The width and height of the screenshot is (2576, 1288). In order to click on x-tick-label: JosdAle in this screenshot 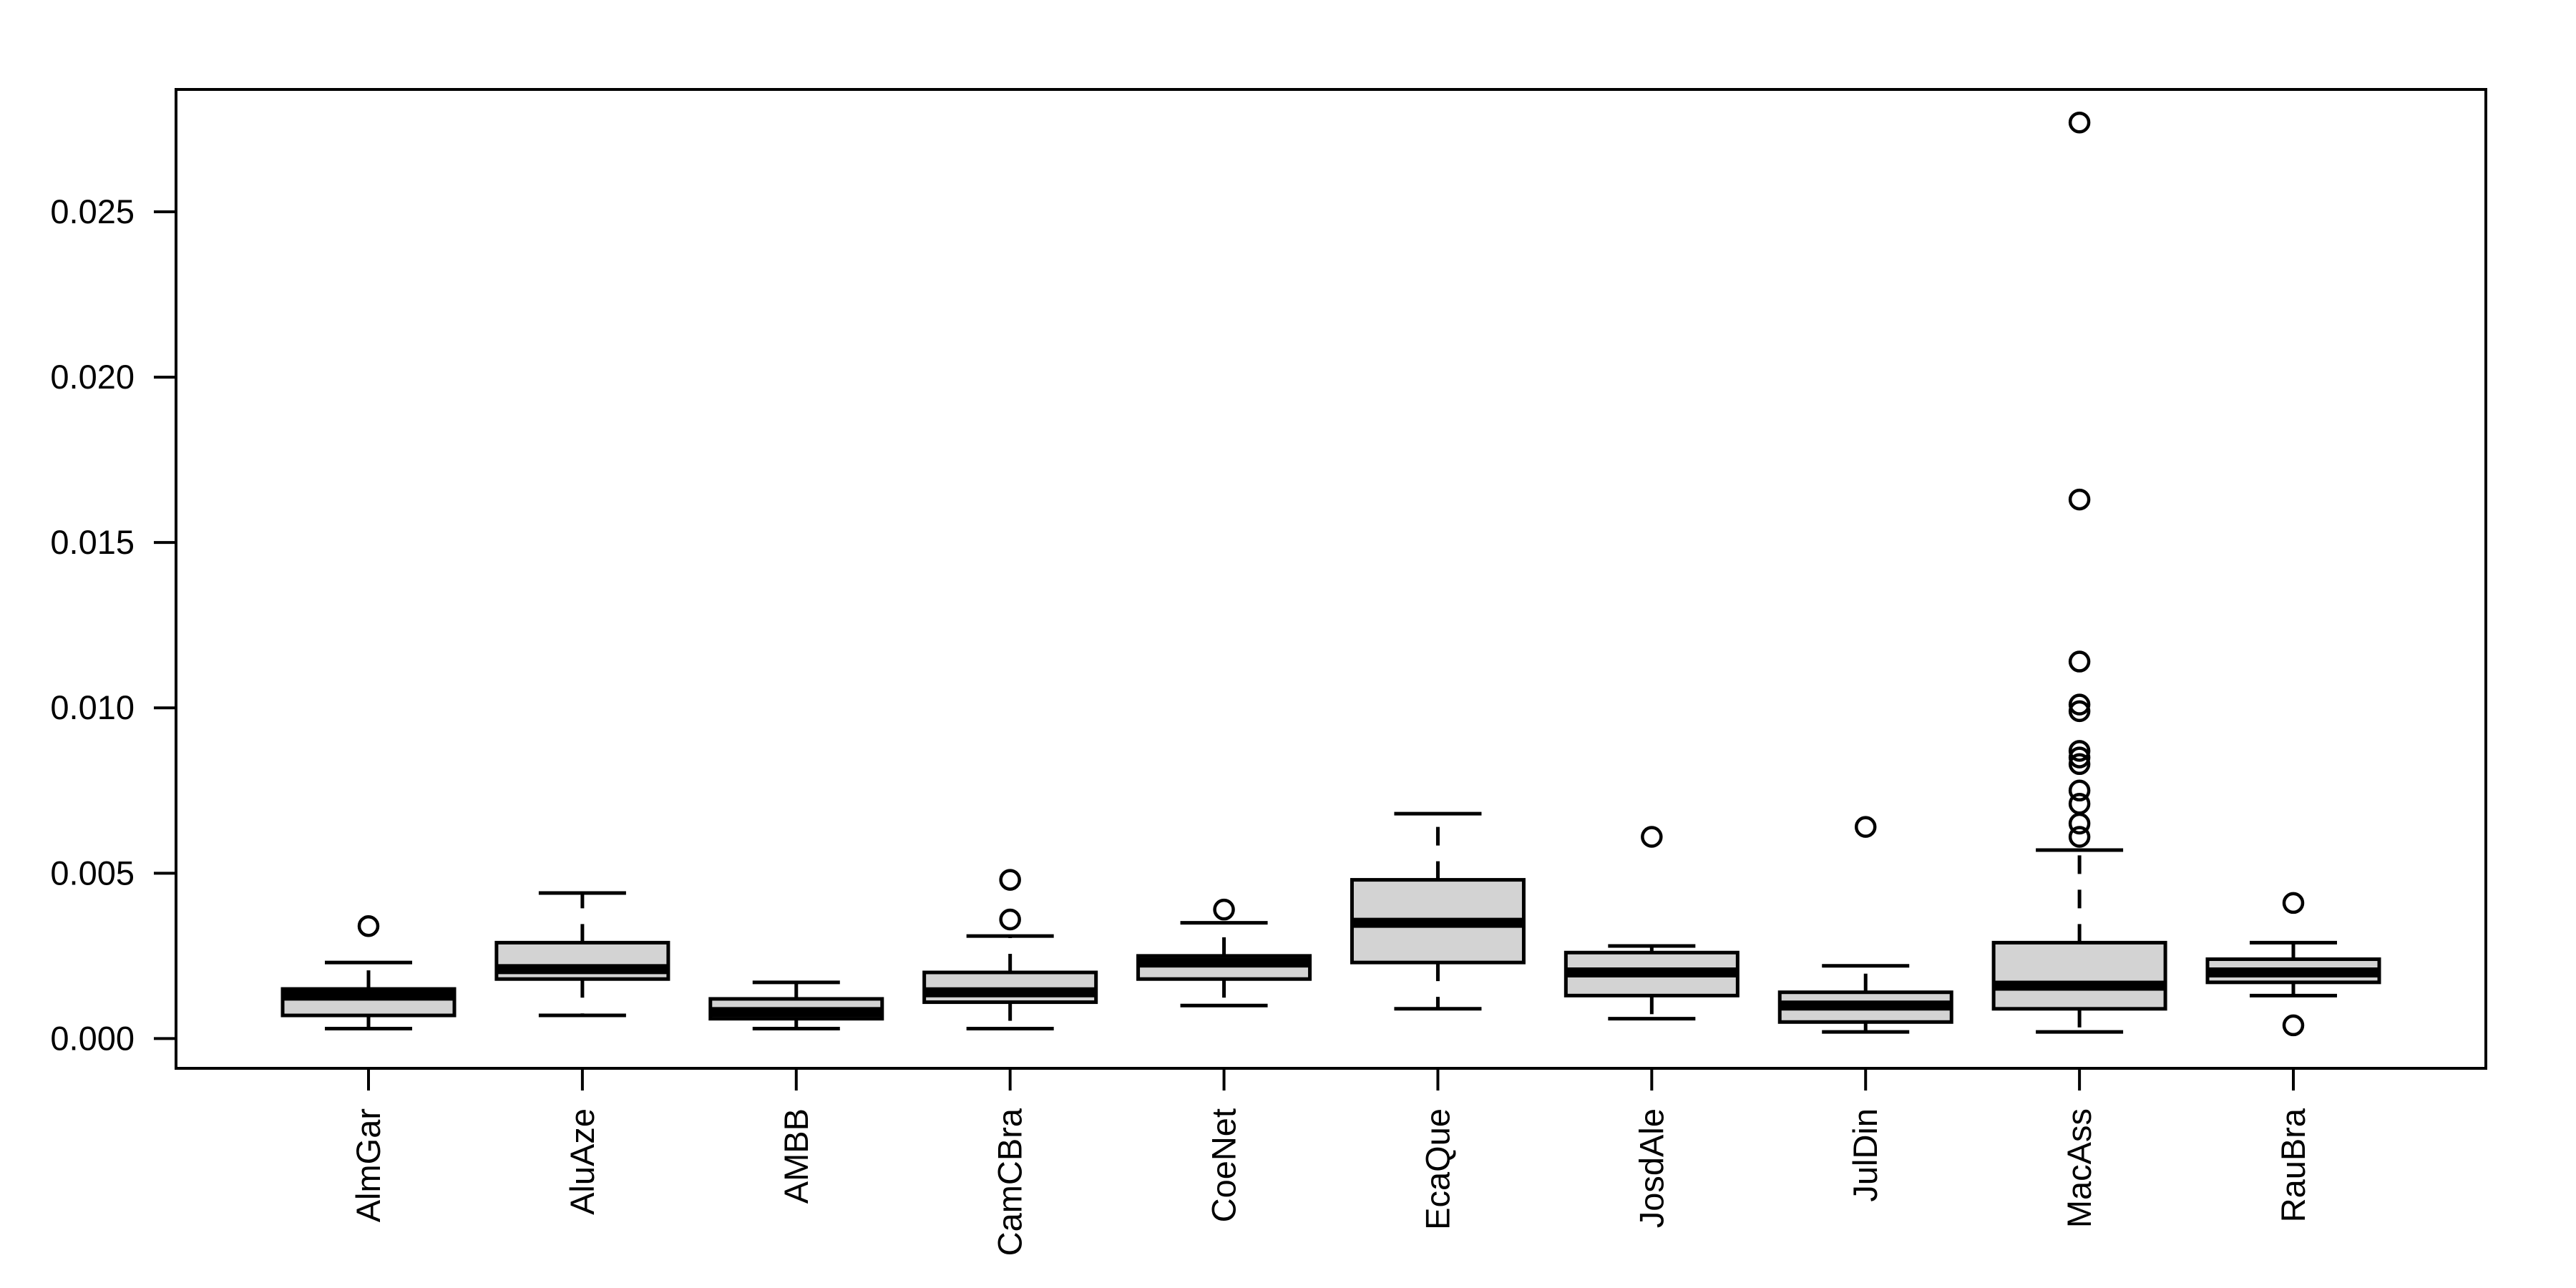, I will do `click(1651, 1168)`.